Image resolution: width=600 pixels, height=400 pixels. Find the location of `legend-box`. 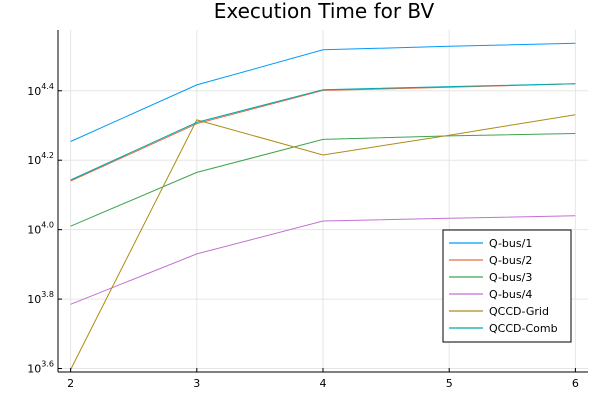

legend-box is located at coordinates (507, 286).